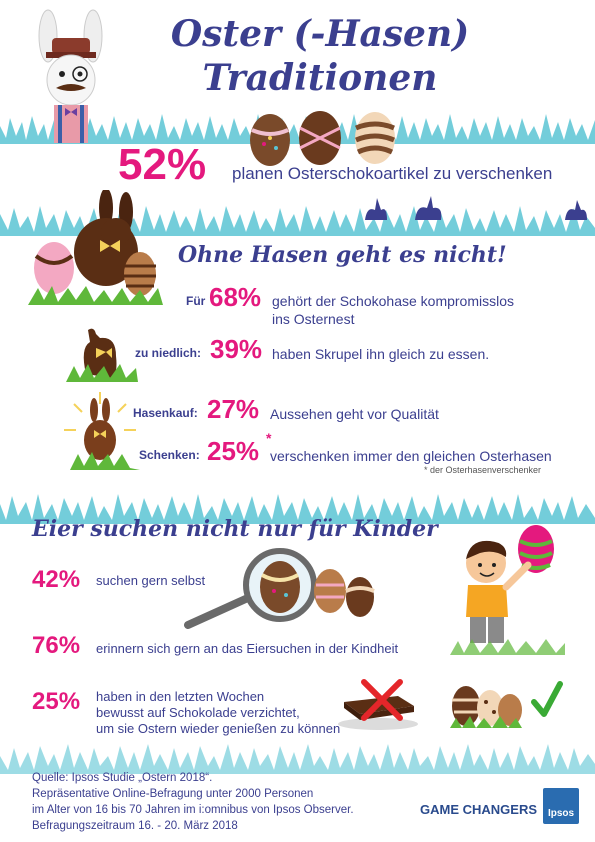 This screenshot has width=595, height=842. Describe the element at coordinates (165, 413) in the screenshot. I see `row3-label: Hasenkauf:` at that location.